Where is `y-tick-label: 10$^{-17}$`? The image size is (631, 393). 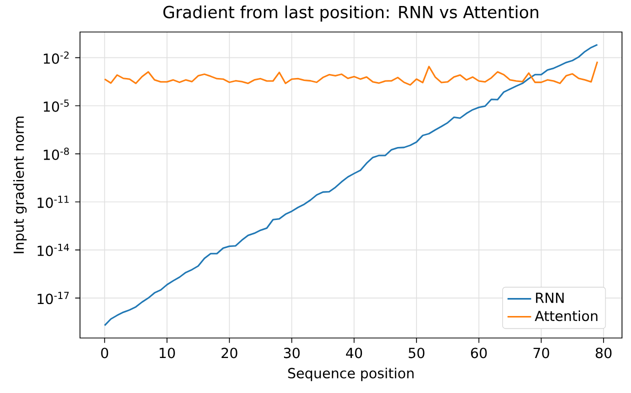
y-tick-label: 10$^{-17}$ is located at coordinates (53, 298).